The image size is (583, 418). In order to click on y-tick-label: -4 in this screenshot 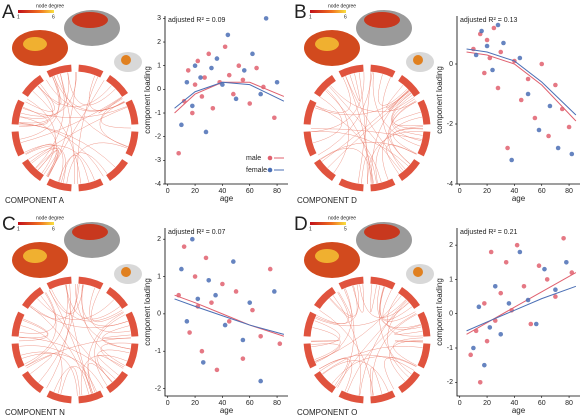, I will do `click(450, 184)`.